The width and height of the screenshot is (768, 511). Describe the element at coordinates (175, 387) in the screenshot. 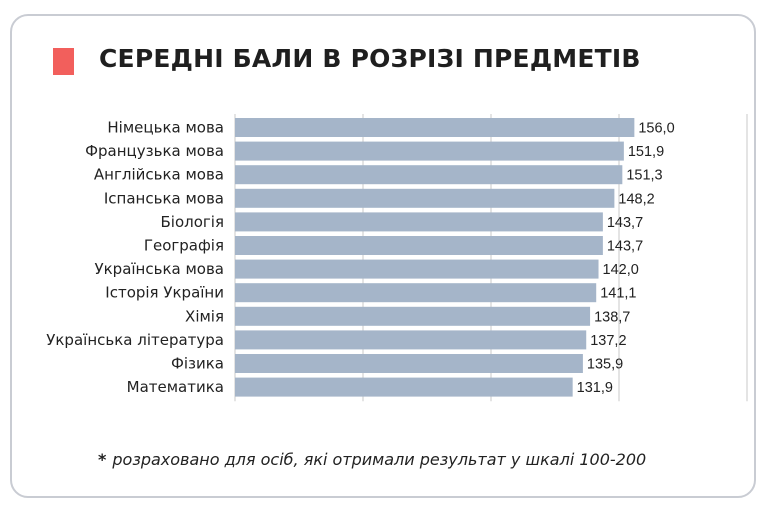

I see `category-label-12: Математика` at that location.